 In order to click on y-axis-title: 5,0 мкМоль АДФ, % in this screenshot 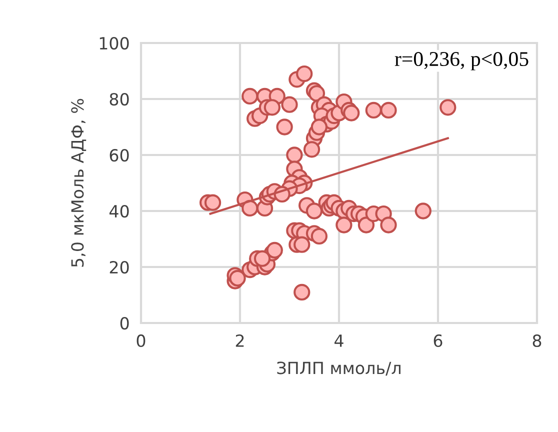, I will do `click(78, 182)`.